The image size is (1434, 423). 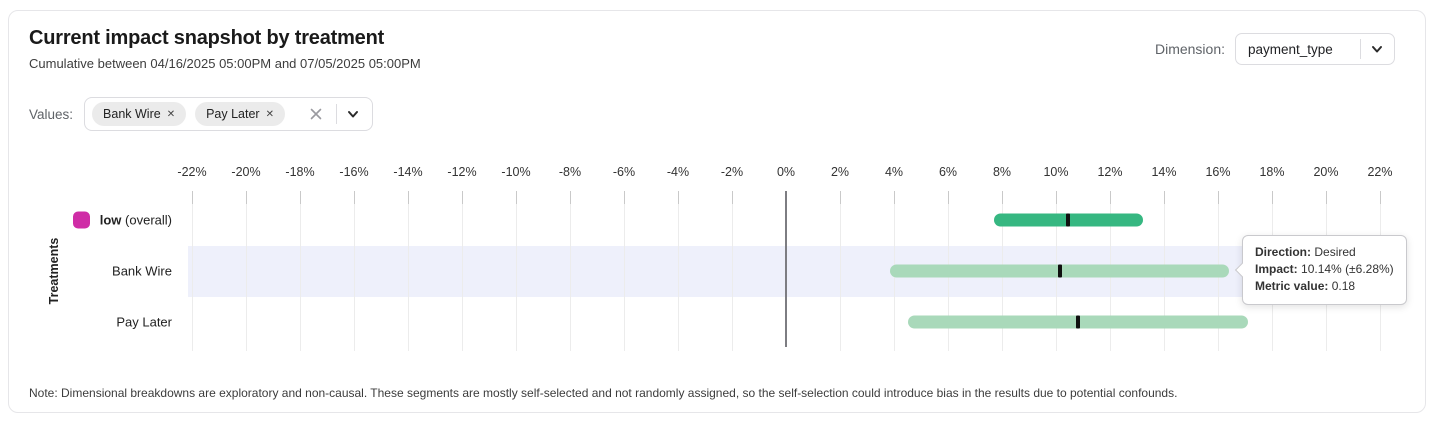 I want to click on tooltip-metric-value: 0.18, so click(x=1343, y=286).